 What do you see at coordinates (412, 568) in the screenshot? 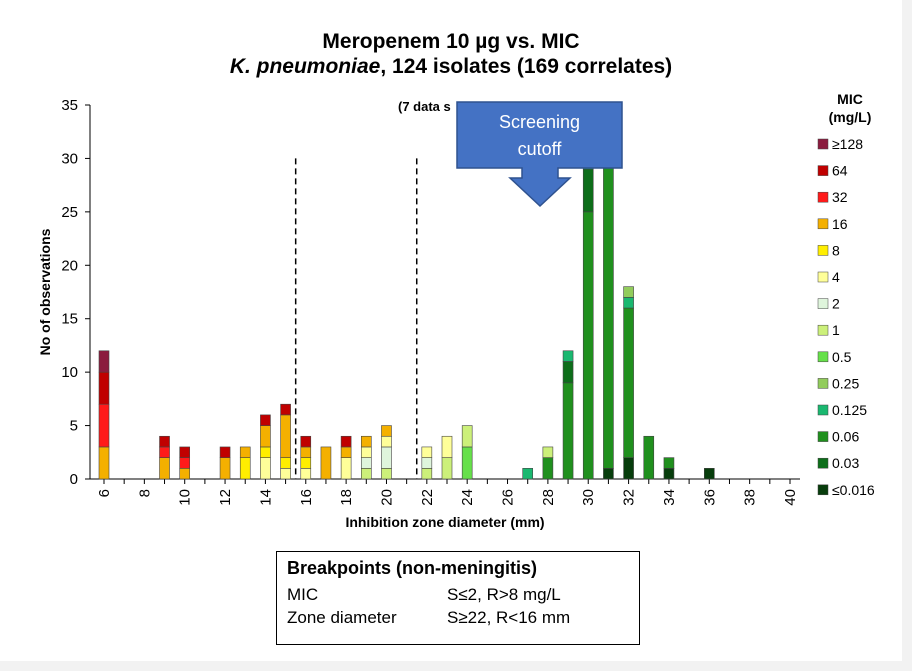
I see `breakpoints-heading: Breakpoints (non-meningitis)` at bounding box center [412, 568].